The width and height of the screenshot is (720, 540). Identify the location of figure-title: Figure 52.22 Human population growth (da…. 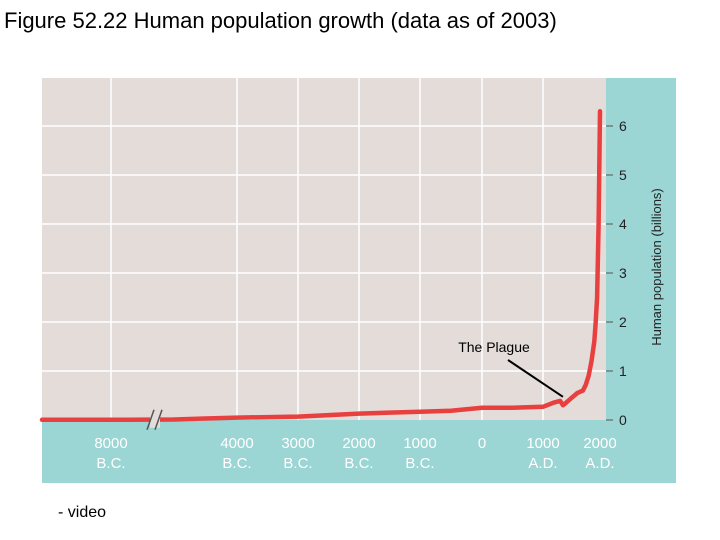
(280, 20).